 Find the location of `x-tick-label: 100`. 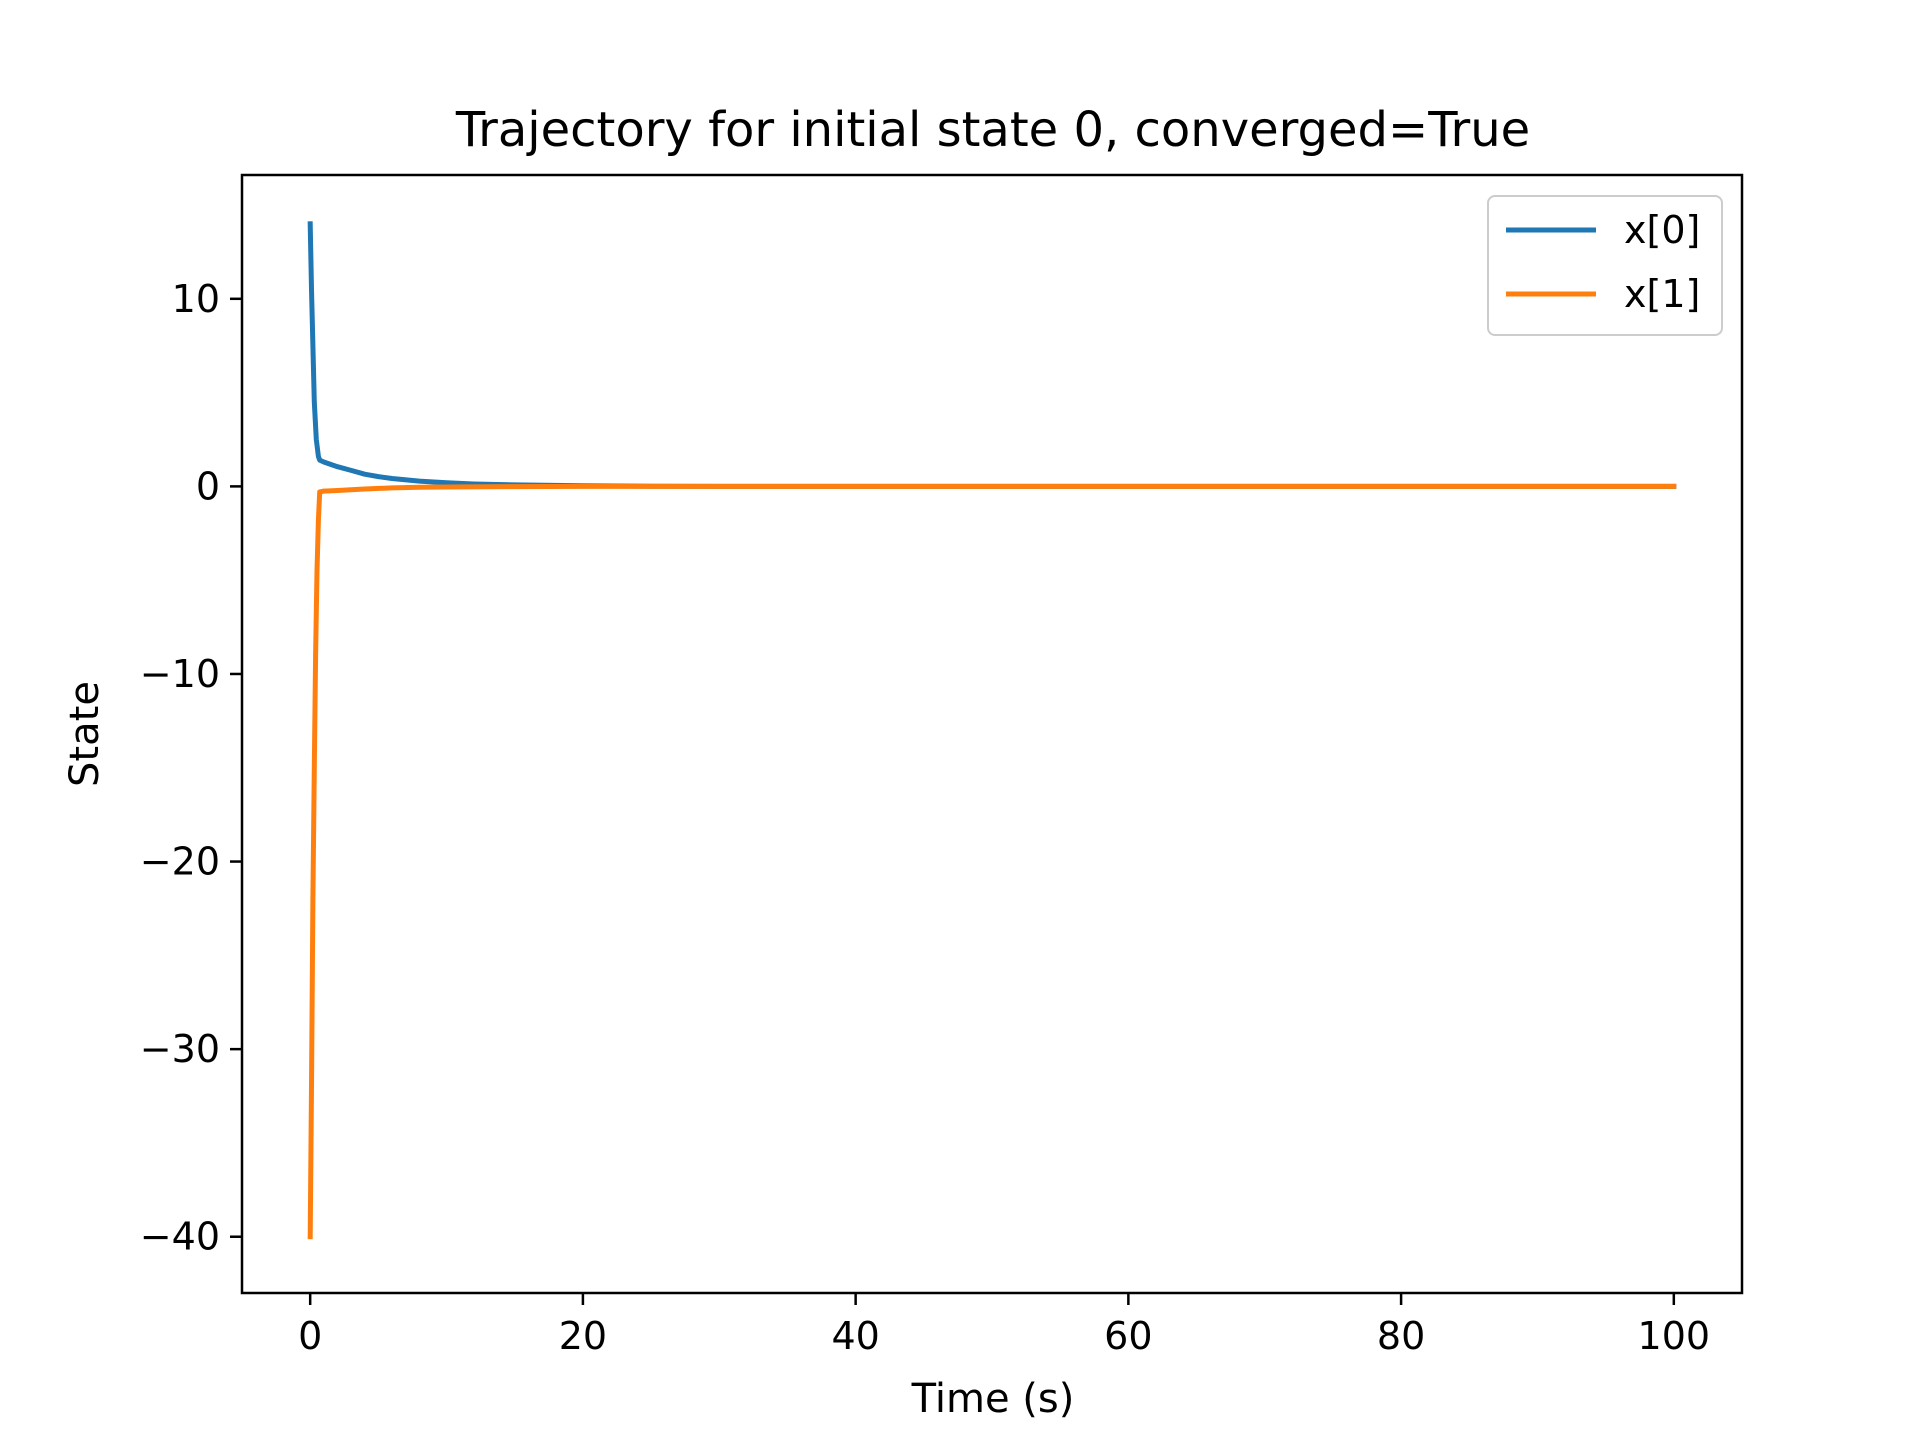

x-tick-label: 100 is located at coordinates (1674, 1336).